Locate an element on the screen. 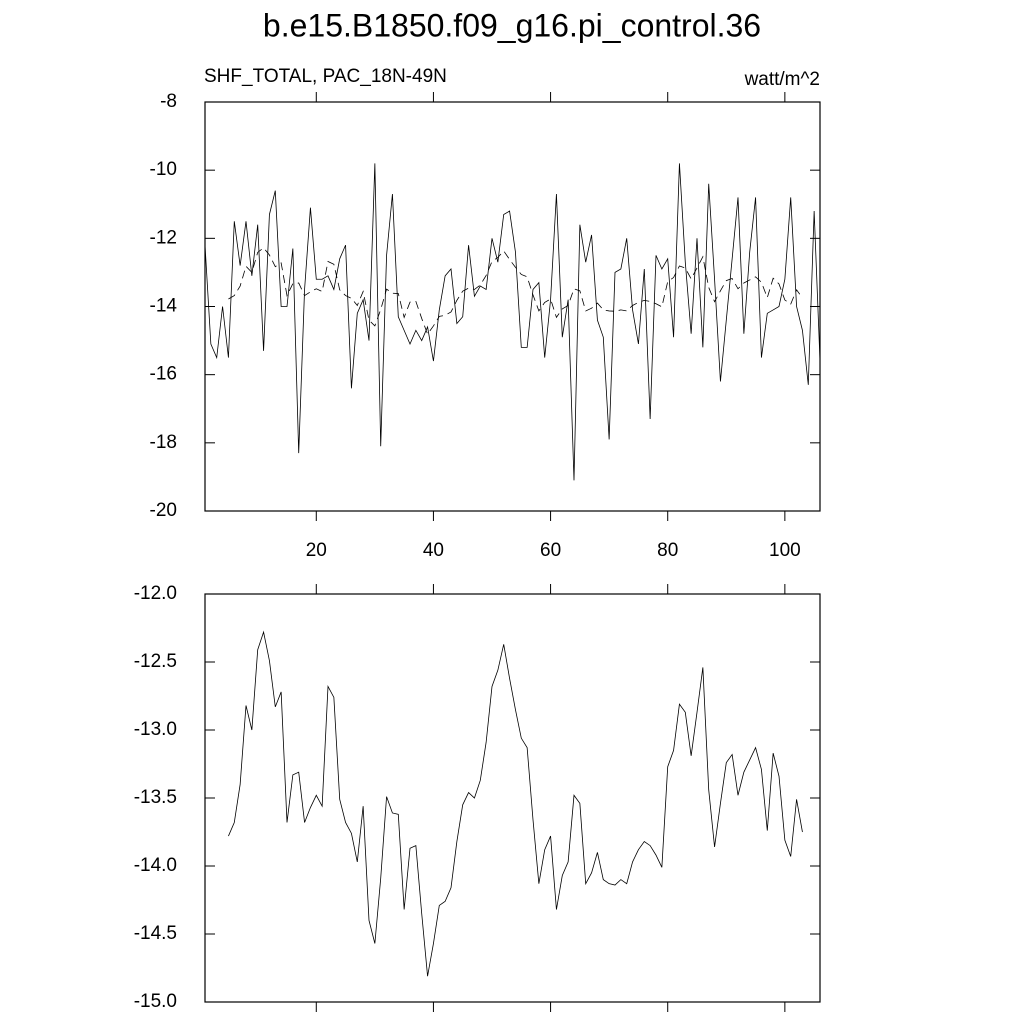 The width and height of the screenshot is (1024, 1024). x-tick-label: 100 is located at coordinates (785, 550).